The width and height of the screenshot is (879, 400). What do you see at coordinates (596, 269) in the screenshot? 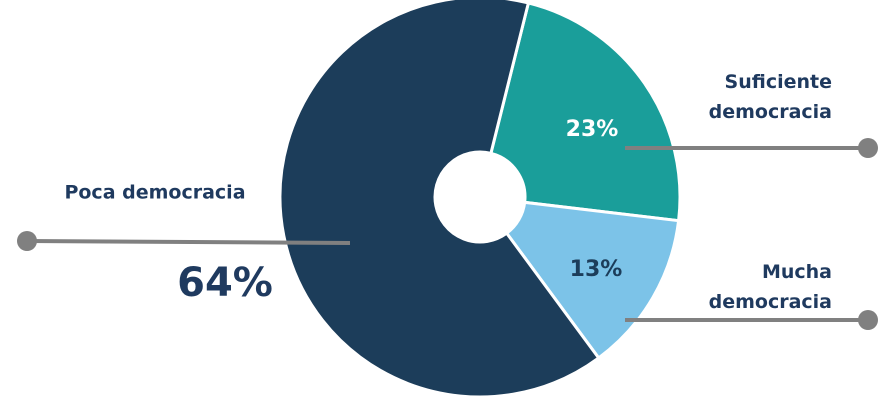
I see `value-label: 13%` at bounding box center [596, 269].